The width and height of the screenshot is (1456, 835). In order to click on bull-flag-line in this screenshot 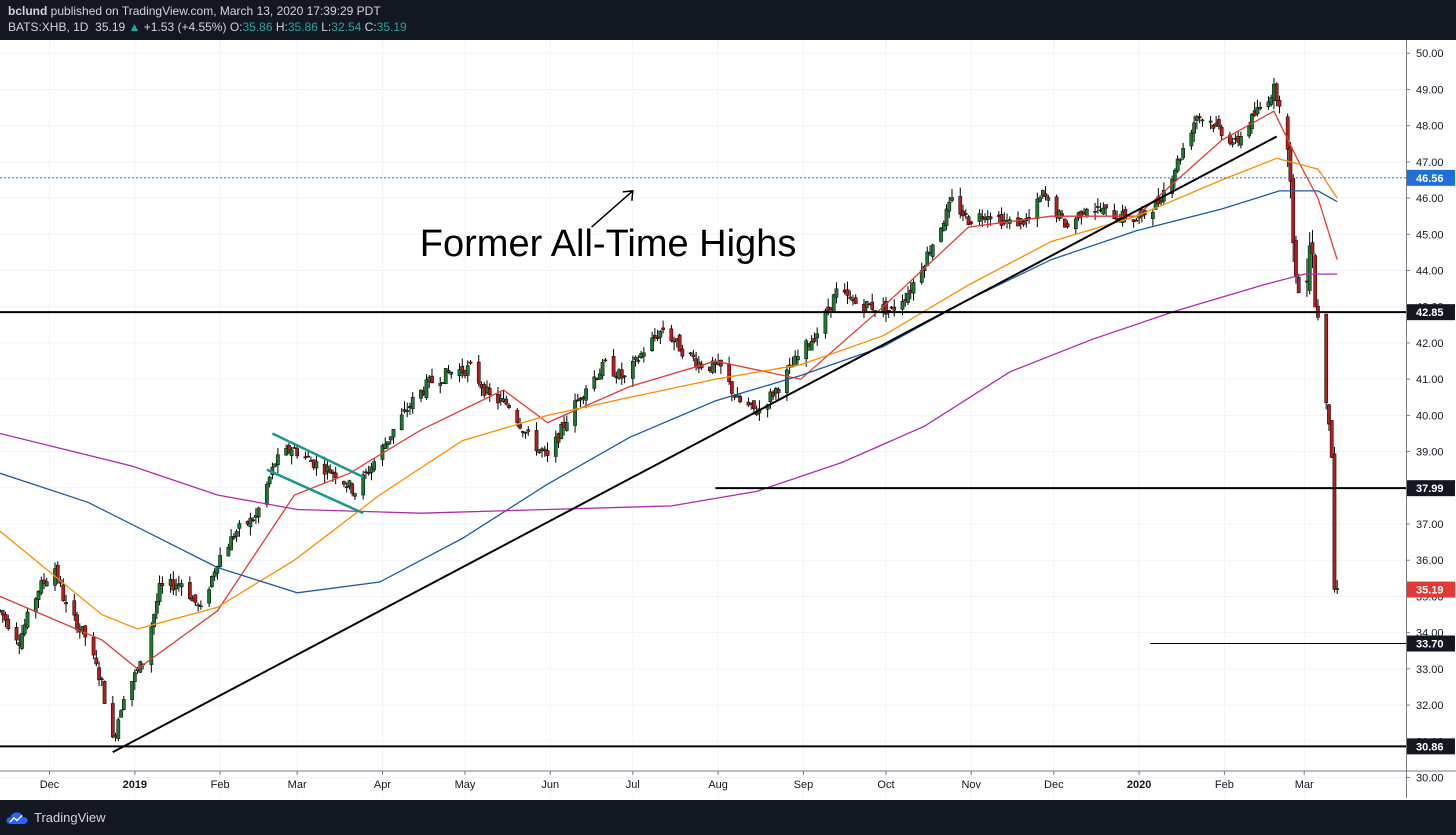, I will do `click(315, 491)`.